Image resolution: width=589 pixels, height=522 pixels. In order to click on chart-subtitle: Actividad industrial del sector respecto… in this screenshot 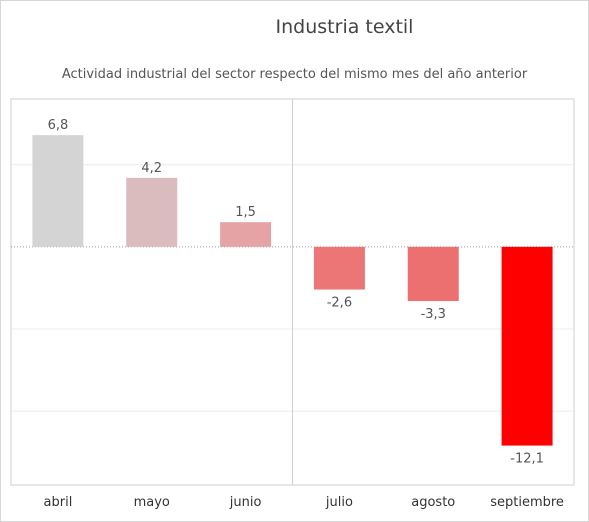, I will do `click(294, 74)`.